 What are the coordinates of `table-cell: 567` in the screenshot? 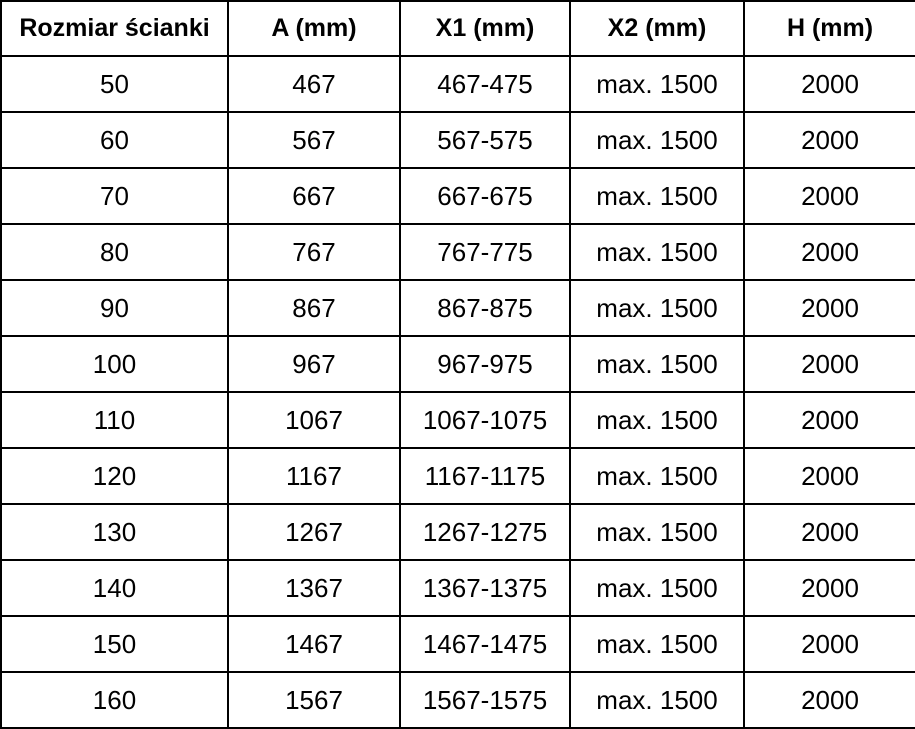 It's located at (314, 140).